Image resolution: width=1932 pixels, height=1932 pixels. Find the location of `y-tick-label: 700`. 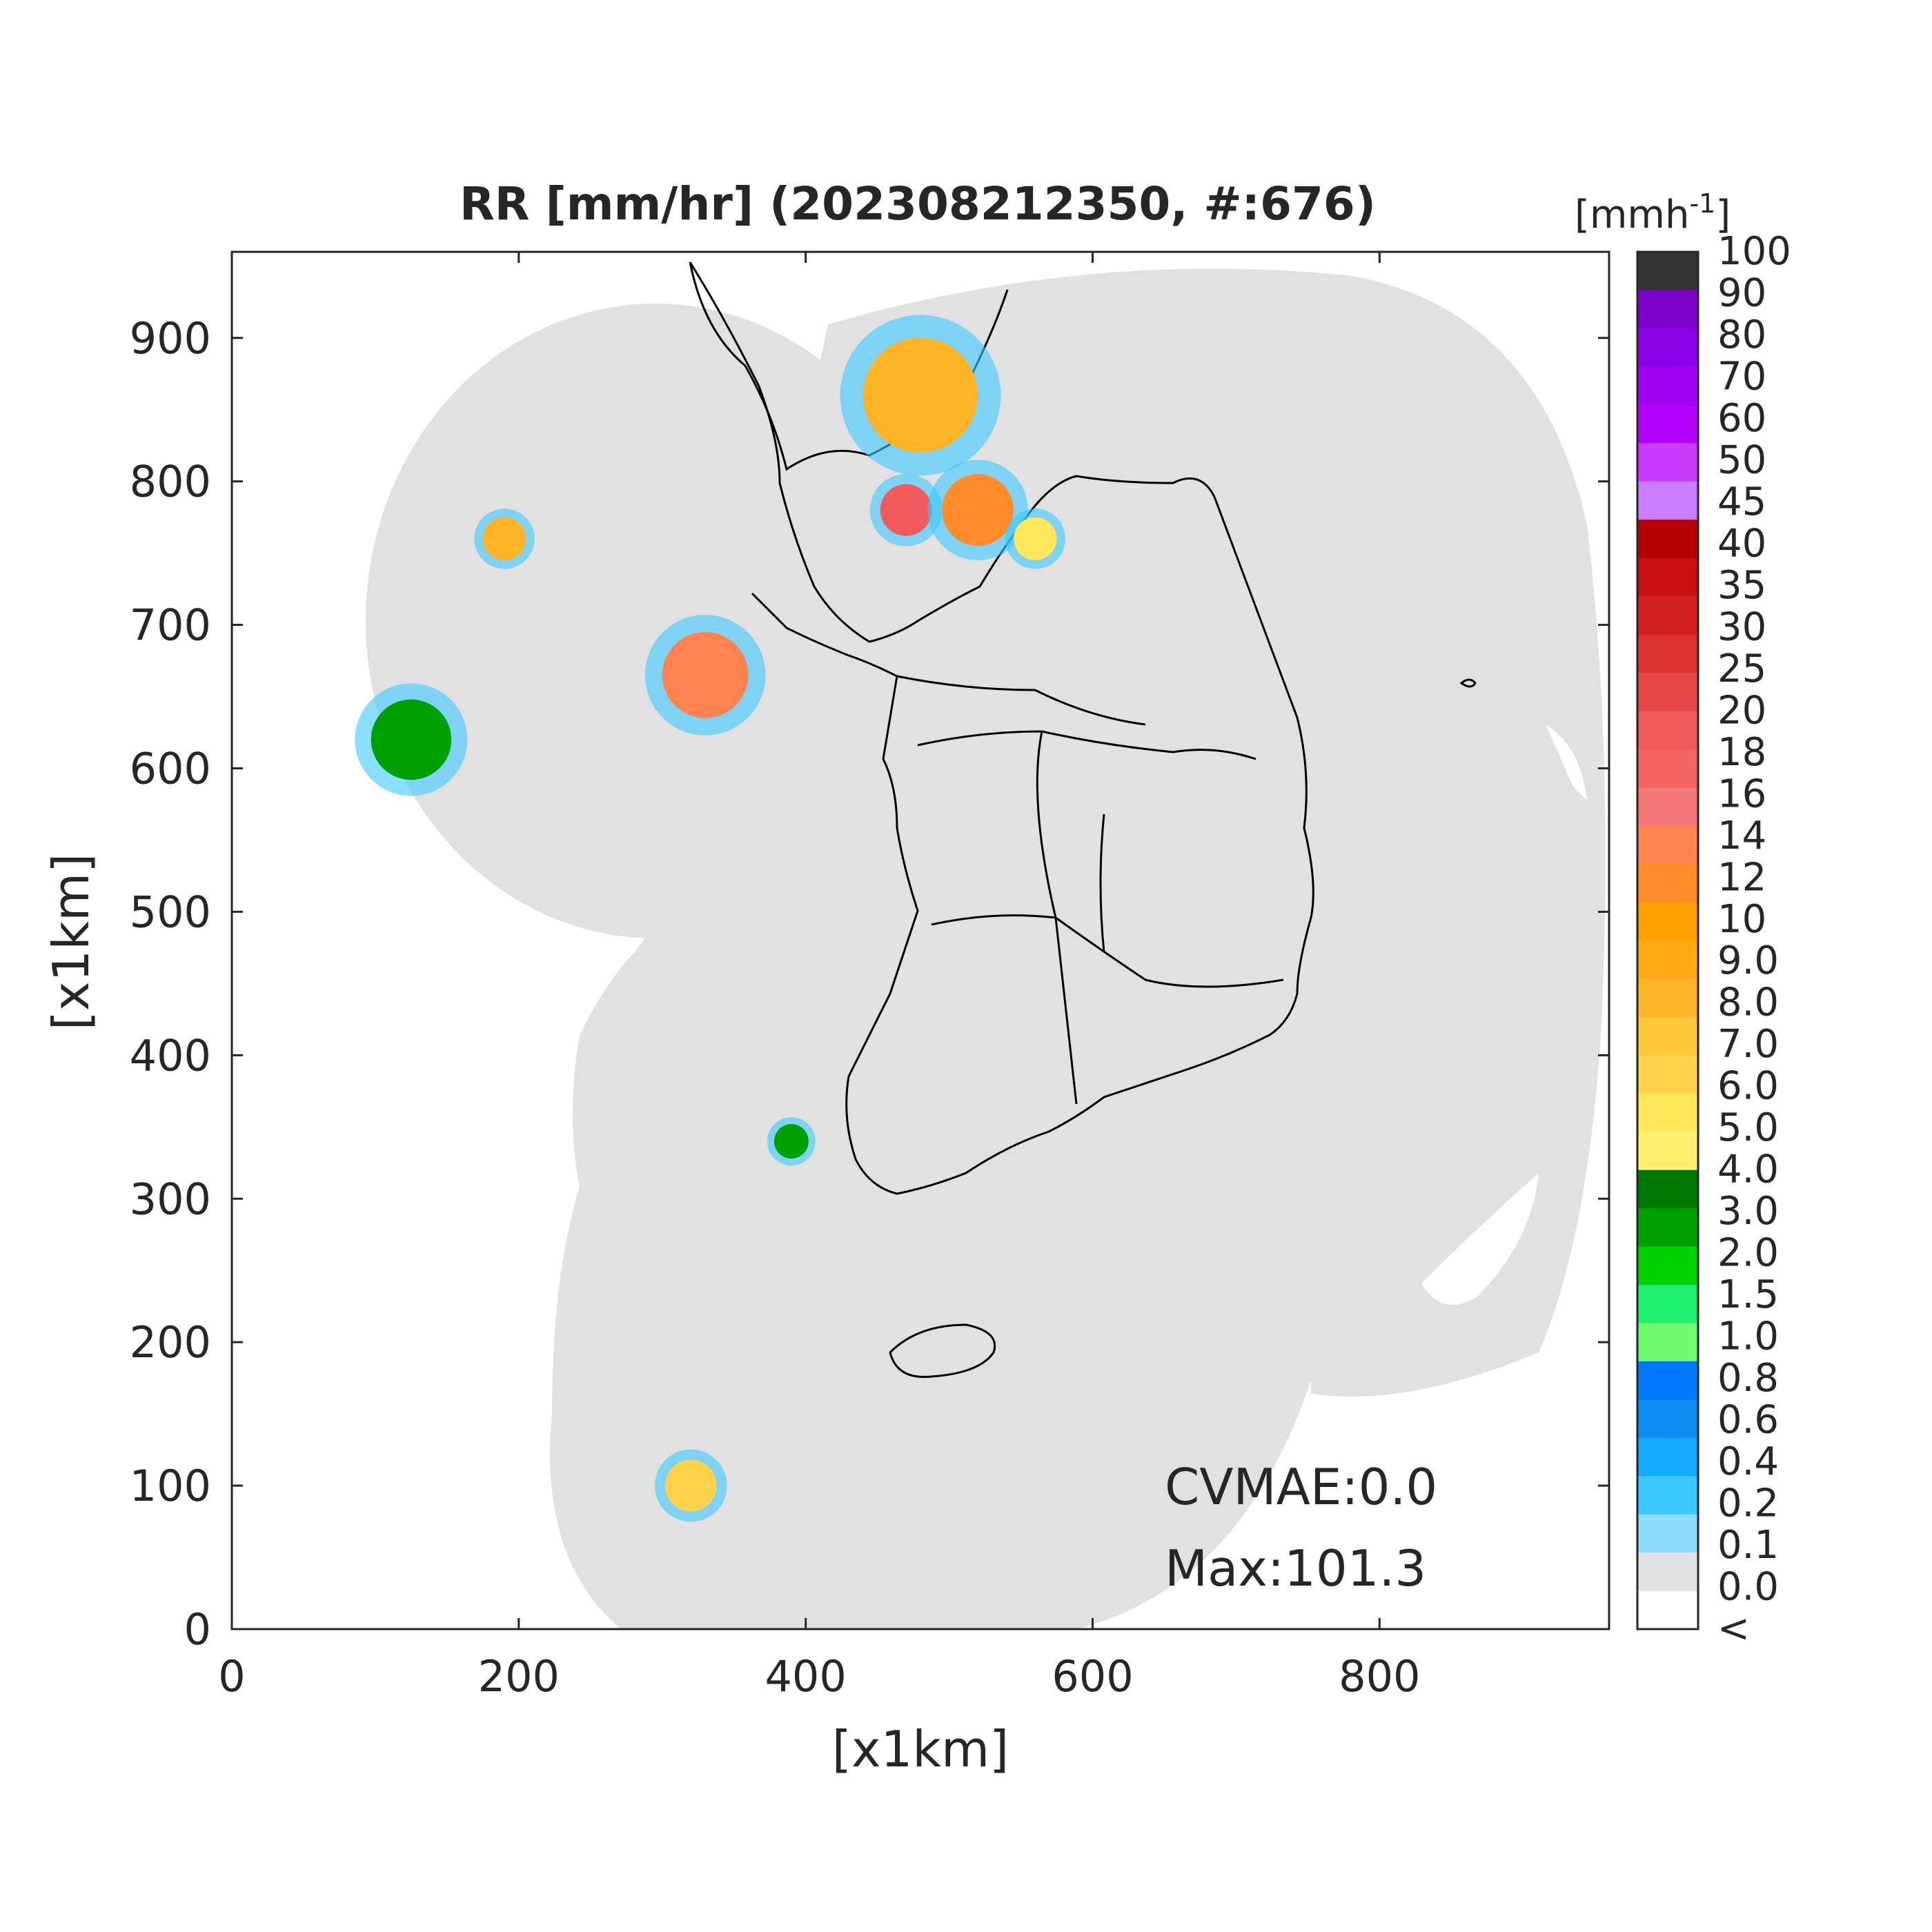

y-tick-label: 700 is located at coordinates (170, 625).